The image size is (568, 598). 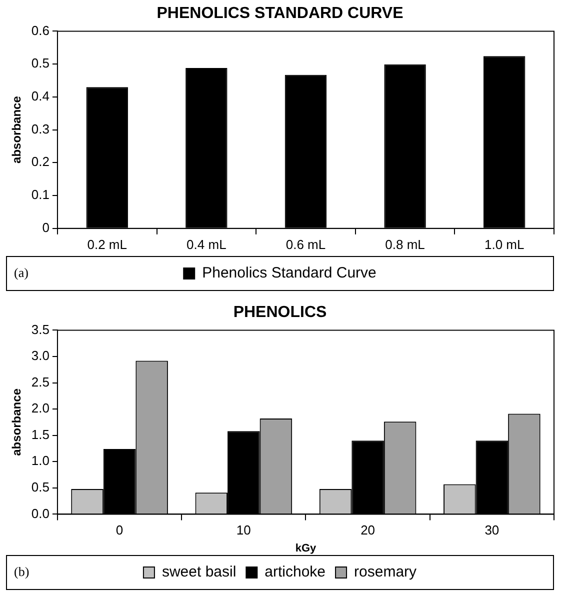 I want to click on y-tick-label: 1.0, so click(x=40, y=460).